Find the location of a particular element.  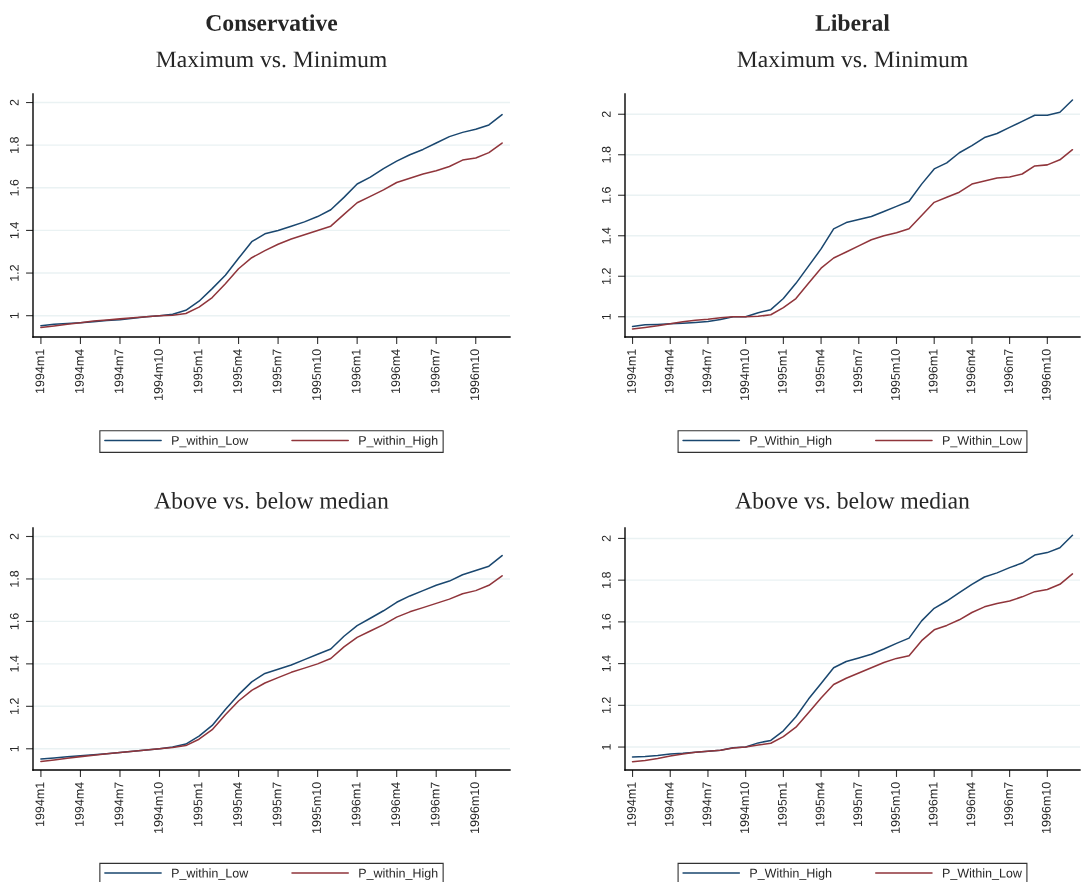

chart-title: Liberal is located at coordinates (852, 22).